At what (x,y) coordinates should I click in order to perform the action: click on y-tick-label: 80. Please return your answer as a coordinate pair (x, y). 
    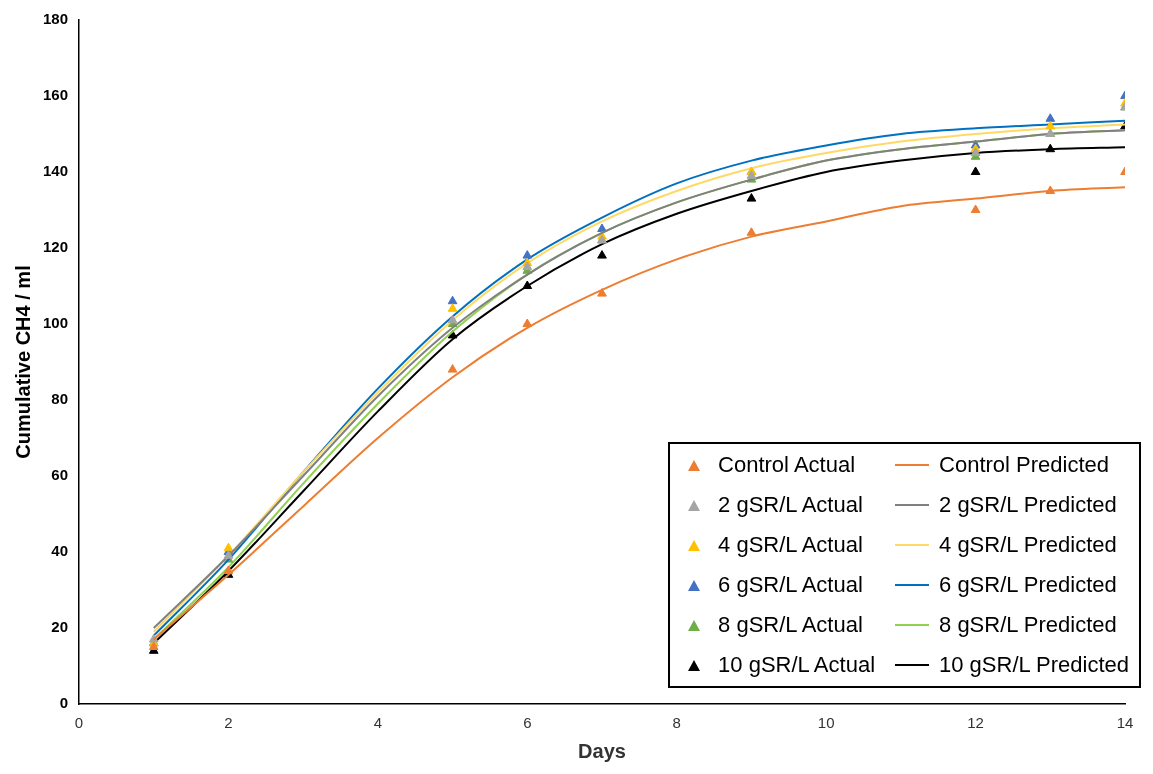
    Looking at the image, I should click on (60, 399).